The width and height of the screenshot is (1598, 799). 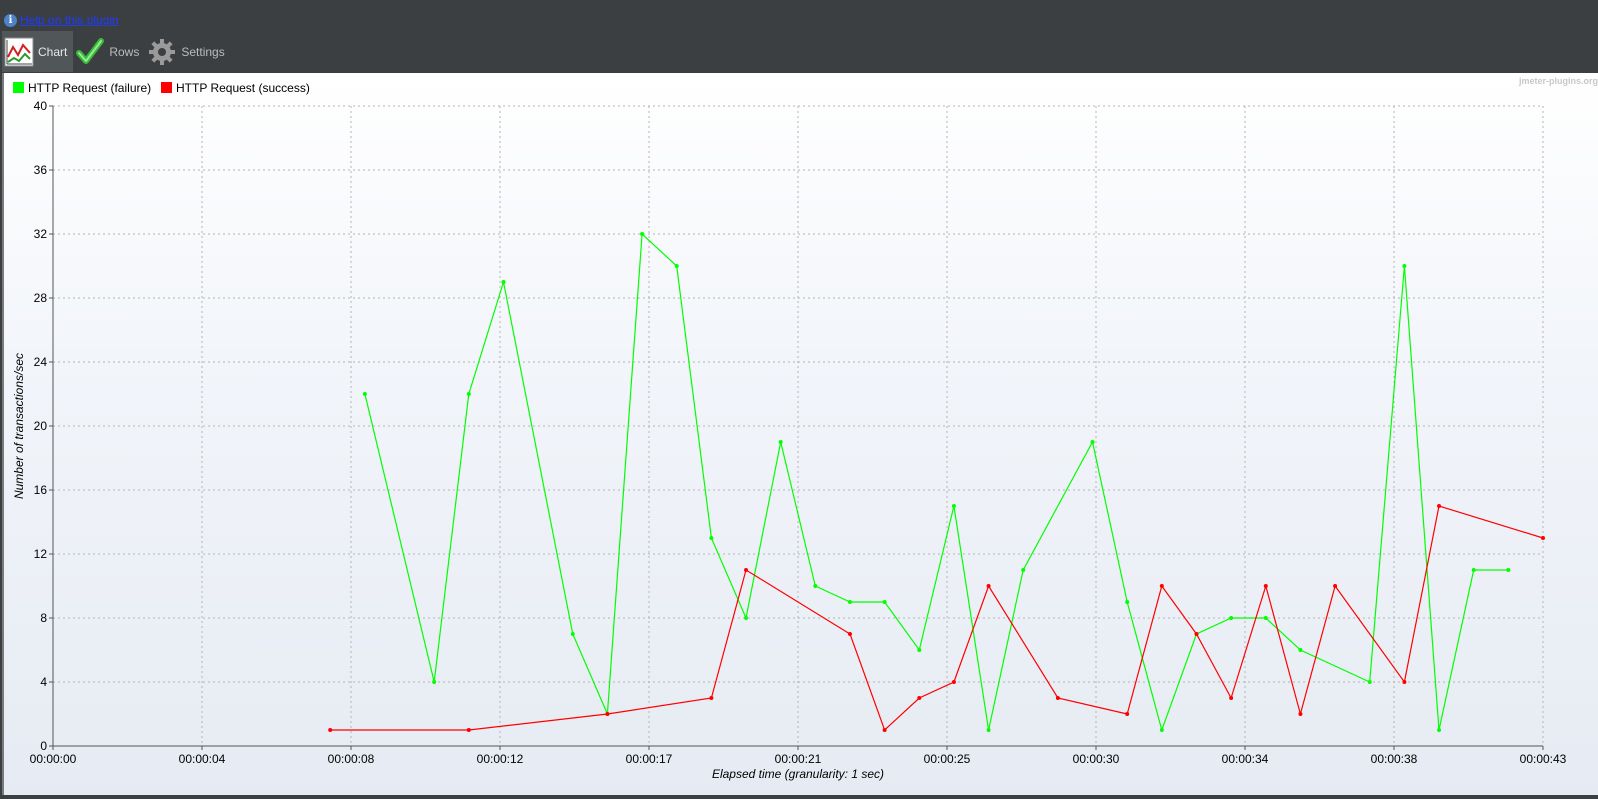 What do you see at coordinates (90, 50) in the screenshot?
I see `checkmark-icon` at bounding box center [90, 50].